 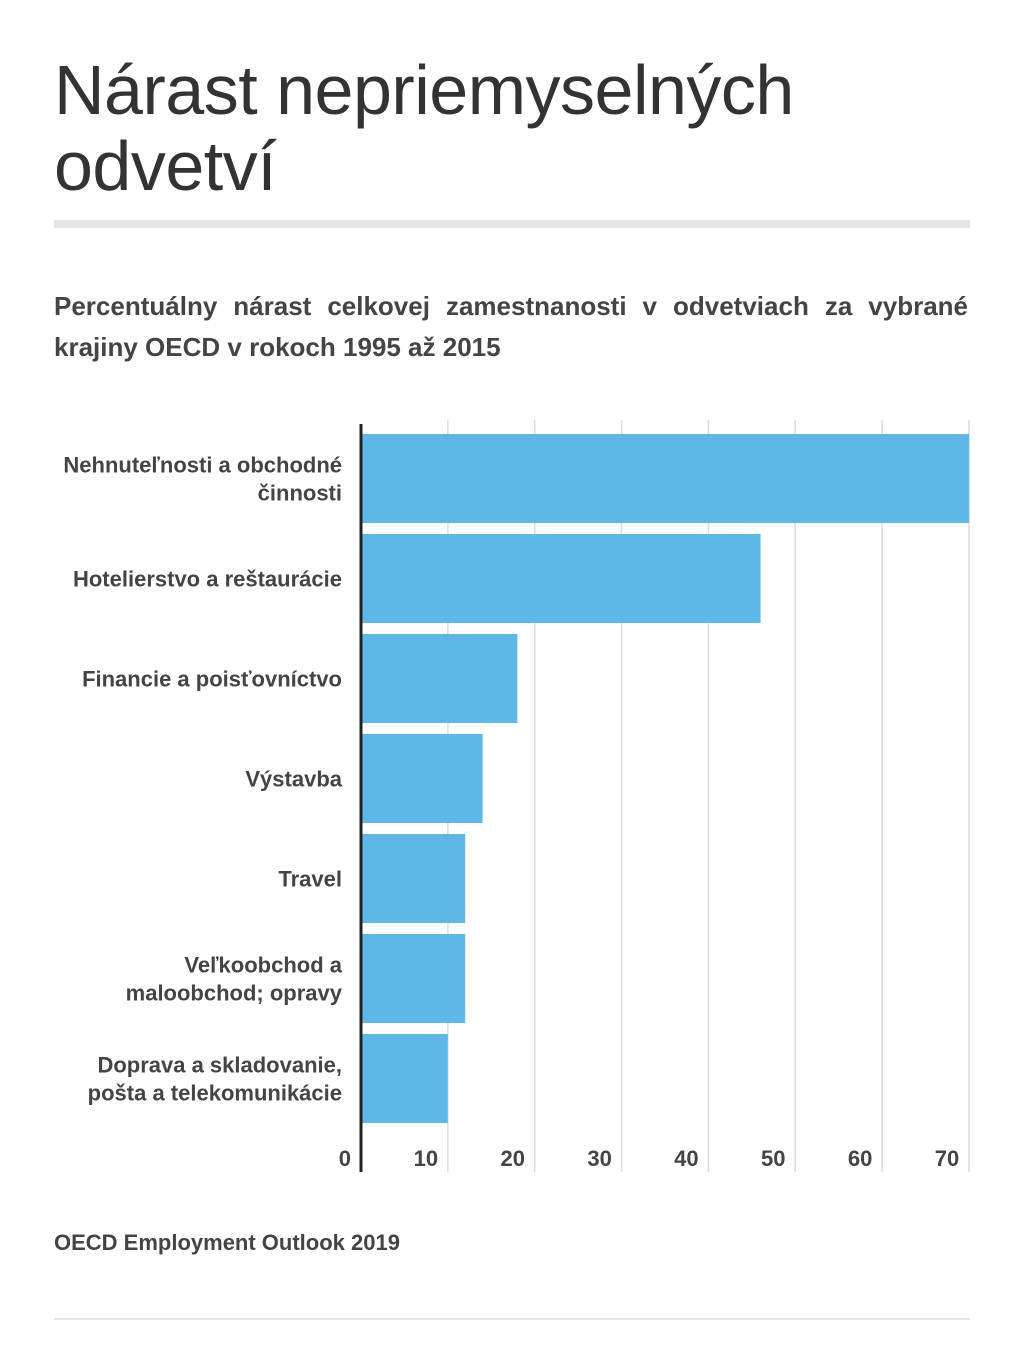 What do you see at coordinates (686, 1158) in the screenshot?
I see `tick-label-40: 40` at bounding box center [686, 1158].